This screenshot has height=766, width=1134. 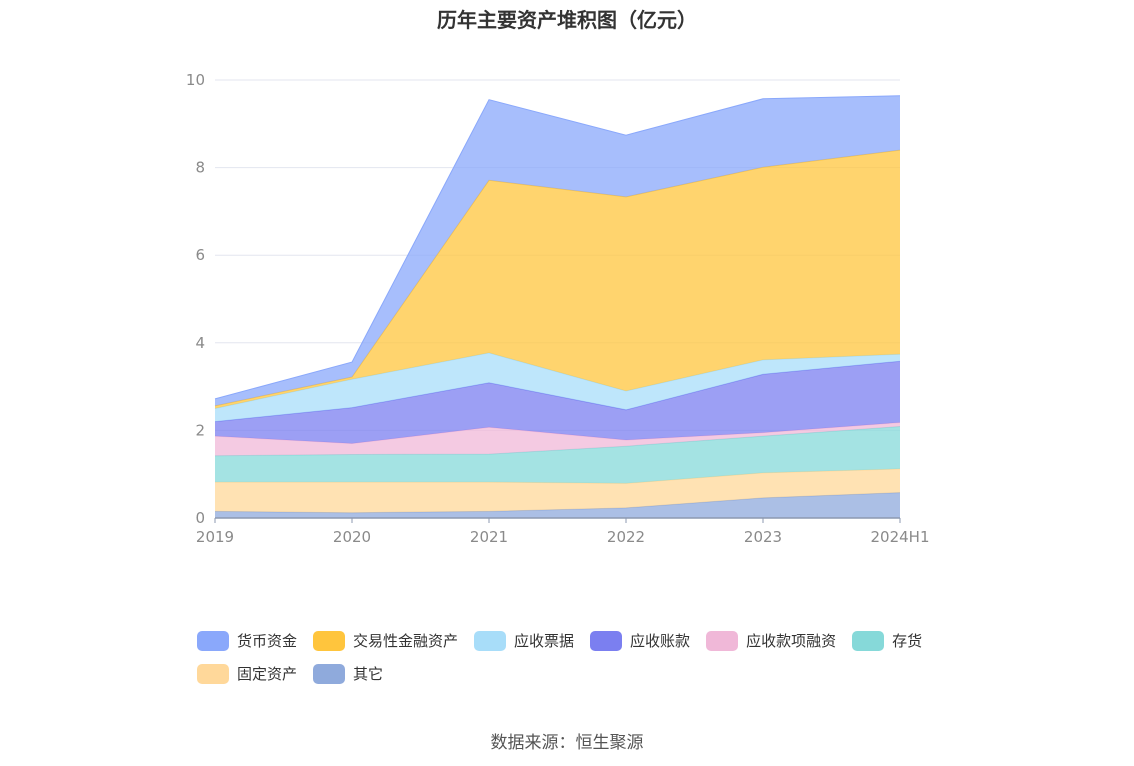 What do you see at coordinates (200, 518) in the screenshot?
I see `y-tick-label: 0` at bounding box center [200, 518].